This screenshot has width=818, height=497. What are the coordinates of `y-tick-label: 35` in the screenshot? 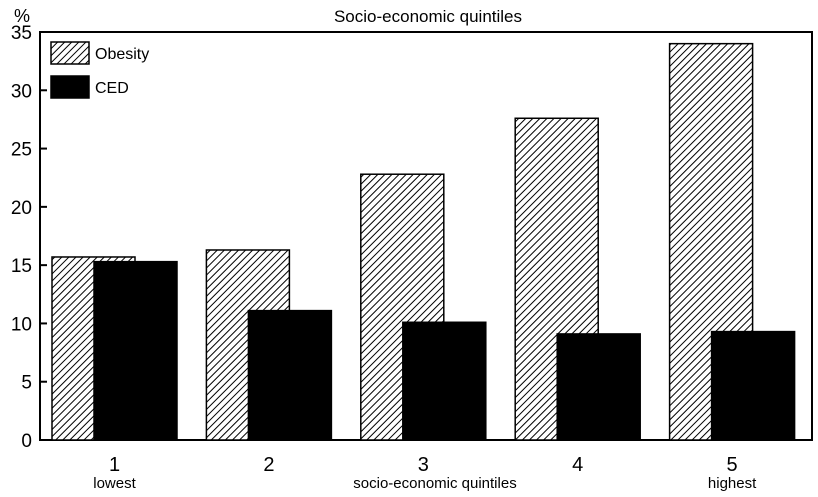 It's located at (21, 33).